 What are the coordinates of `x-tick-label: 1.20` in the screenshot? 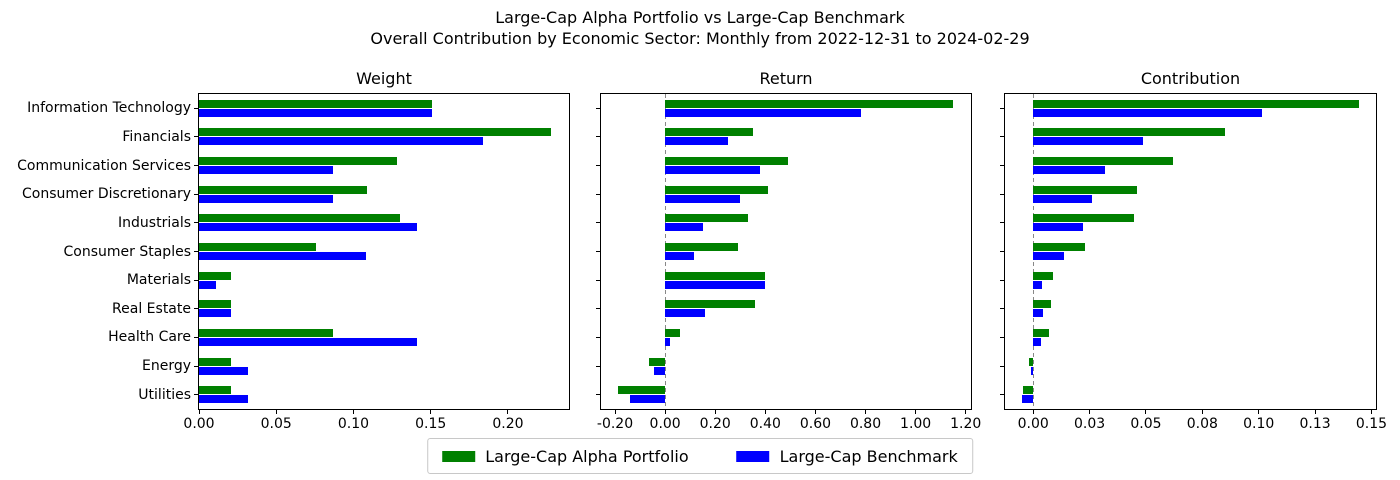 It's located at (966, 424).